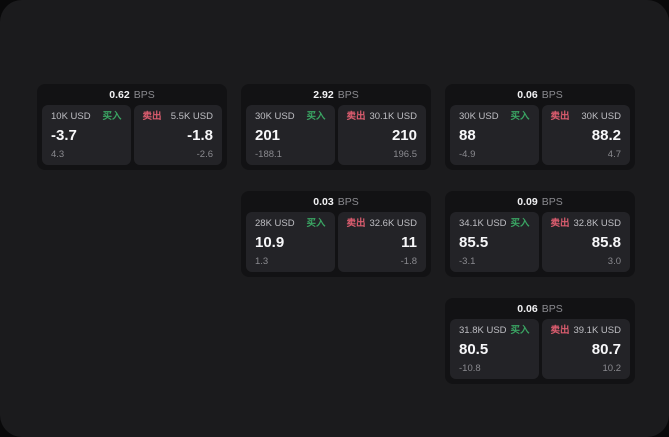 The height and width of the screenshot is (437, 669). I want to click on sell-amount: 39.1K USD, so click(597, 330).